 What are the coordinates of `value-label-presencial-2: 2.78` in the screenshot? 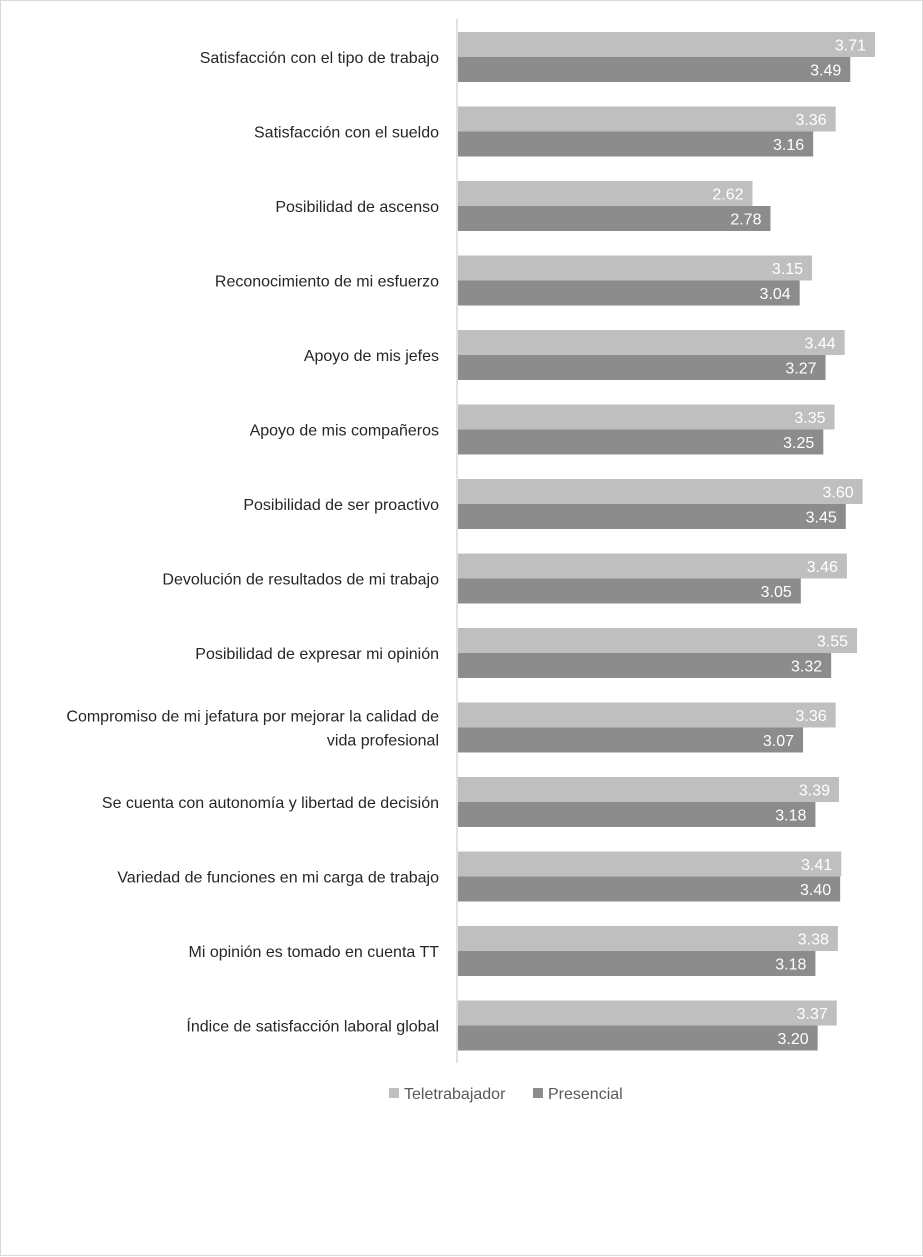 It's located at (745, 220).